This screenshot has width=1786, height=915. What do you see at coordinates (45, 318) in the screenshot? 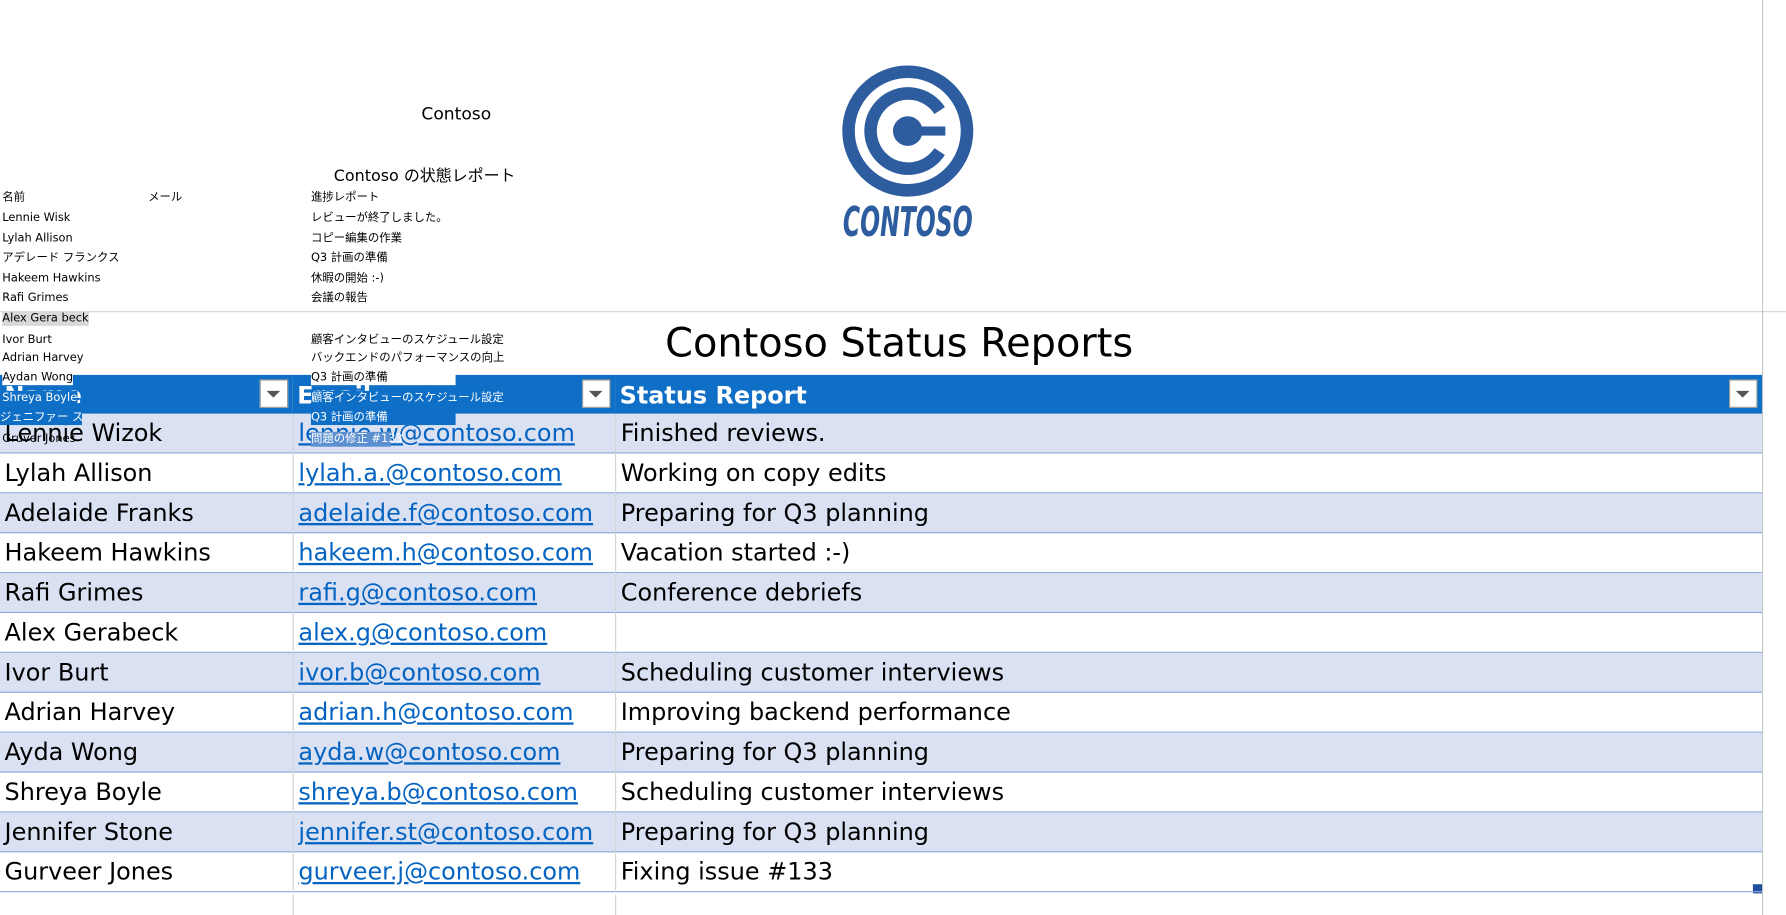
I see `overlay-name: Alex Gera beck` at bounding box center [45, 318].